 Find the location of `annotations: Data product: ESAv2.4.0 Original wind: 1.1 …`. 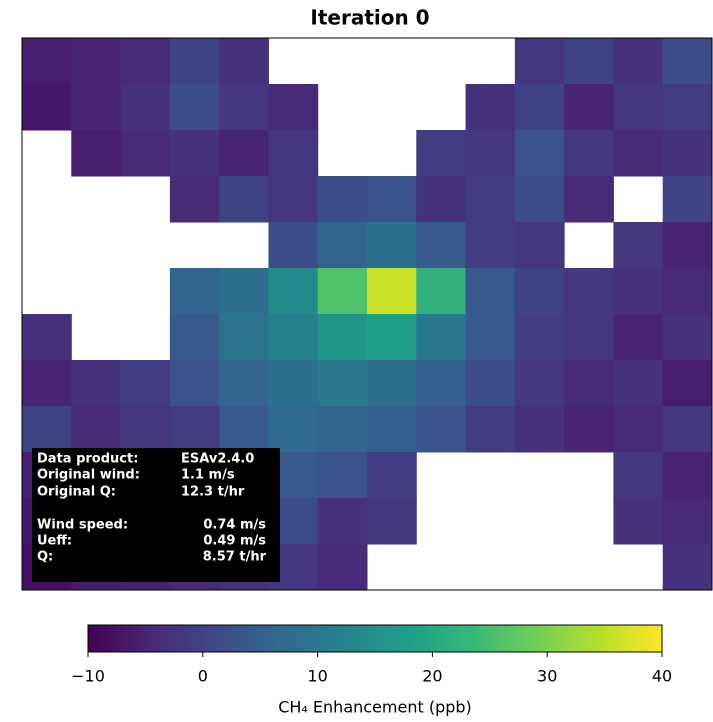

annotations: Data product: ESAv2.4.0 Original wind: 1.1 … is located at coordinates (152, 508).